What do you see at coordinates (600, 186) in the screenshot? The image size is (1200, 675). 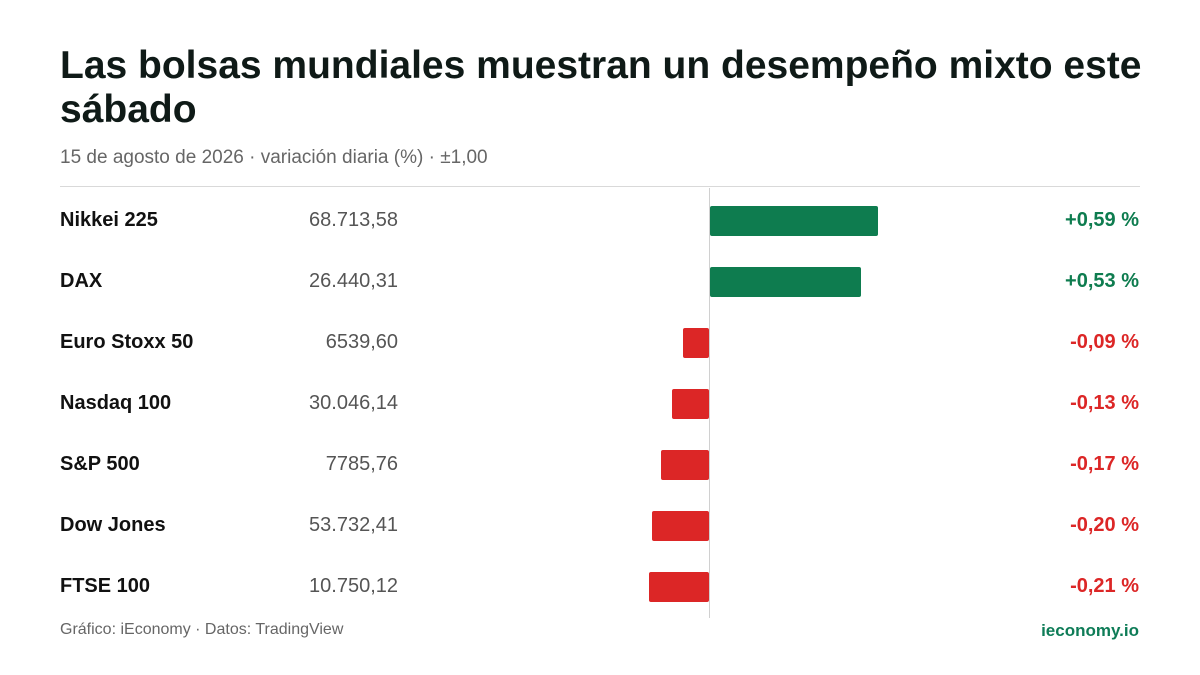 I see `header-divider` at bounding box center [600, 186].